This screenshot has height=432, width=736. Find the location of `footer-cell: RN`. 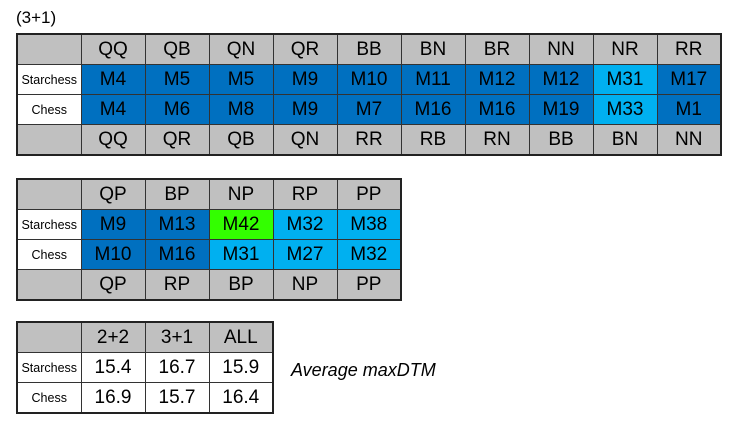

footer-cell: RN is located at coordinates (497, 140).